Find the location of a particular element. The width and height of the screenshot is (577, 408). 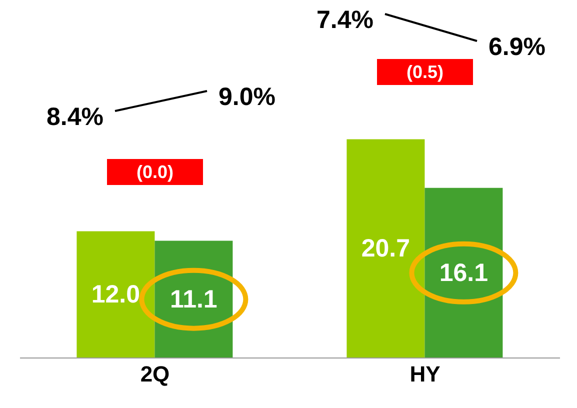

x-tick-label: 2Q is located at coordinates (155, 374).